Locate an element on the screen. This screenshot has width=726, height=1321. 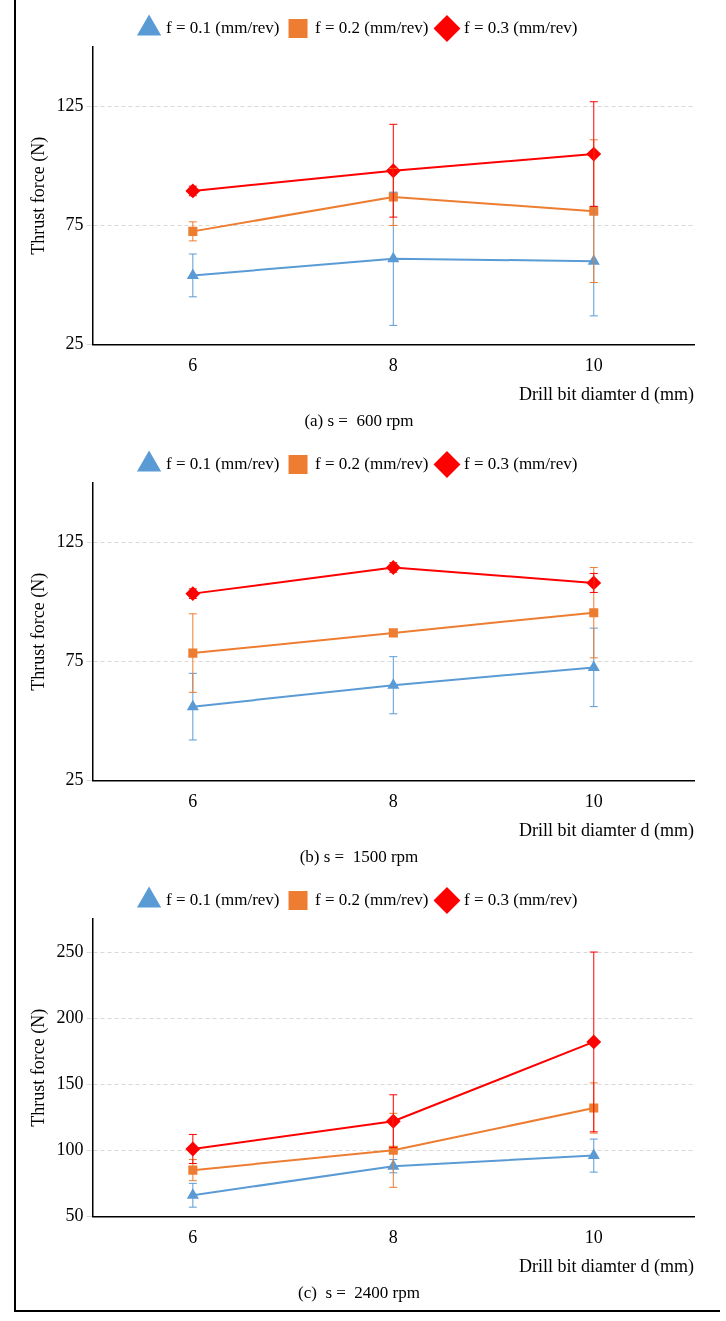
text: (a) s = 600 rpm is located at coordinates (359, 421).